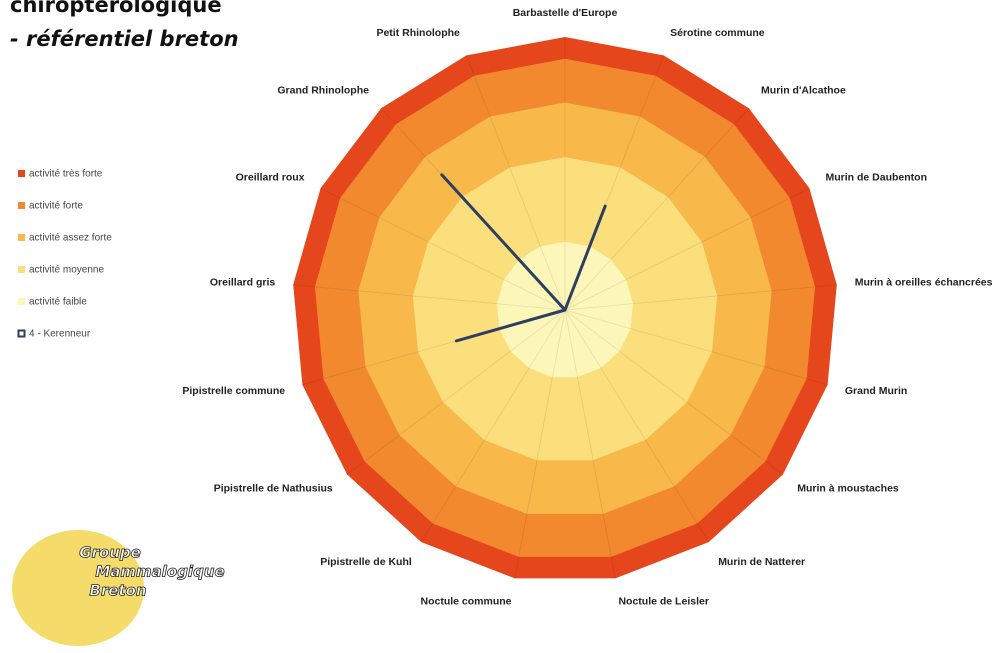 This screenshot has height=653, width=1001. Describe the element at coordinates (323, 90) in the screenshot. I see `category-label: Grand Rhinolophe` at that location.